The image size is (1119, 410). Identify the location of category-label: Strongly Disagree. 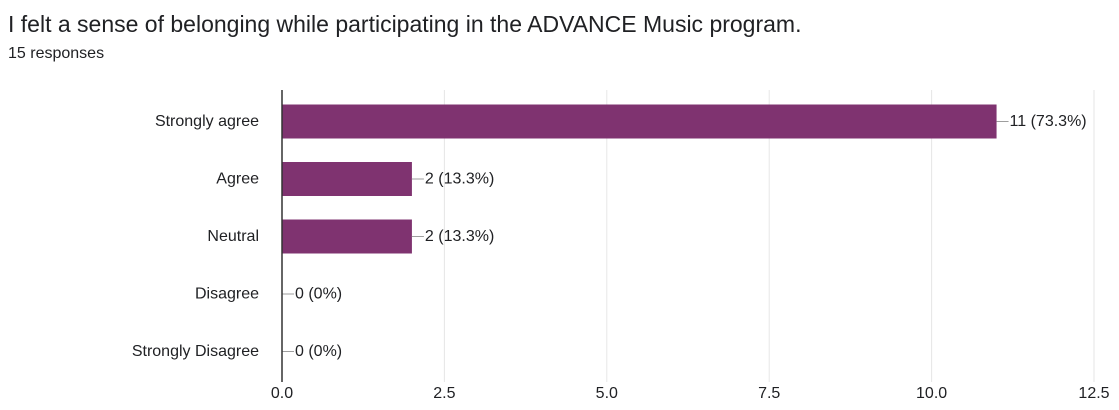
(195, 351).